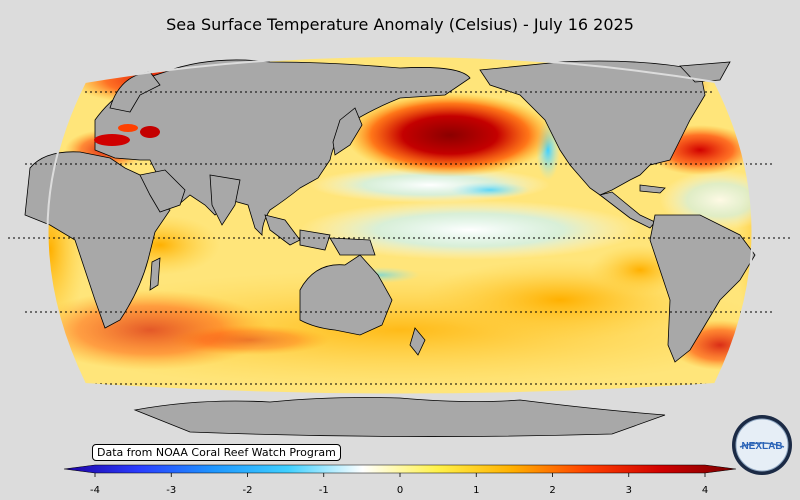  What do you see at coordinates (225, 200) in the screenshot?
I see `india` at bounding box center [225, 200].